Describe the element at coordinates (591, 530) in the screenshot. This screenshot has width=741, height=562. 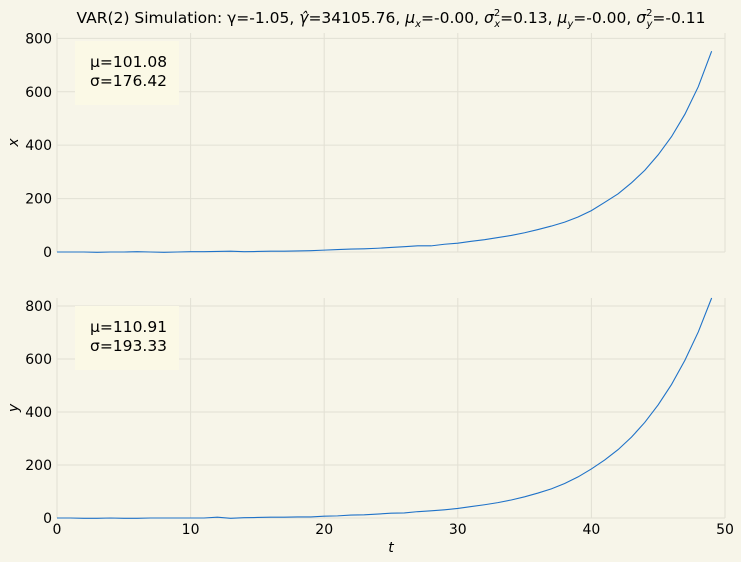
I see `x-tick-label: 40` at that location.